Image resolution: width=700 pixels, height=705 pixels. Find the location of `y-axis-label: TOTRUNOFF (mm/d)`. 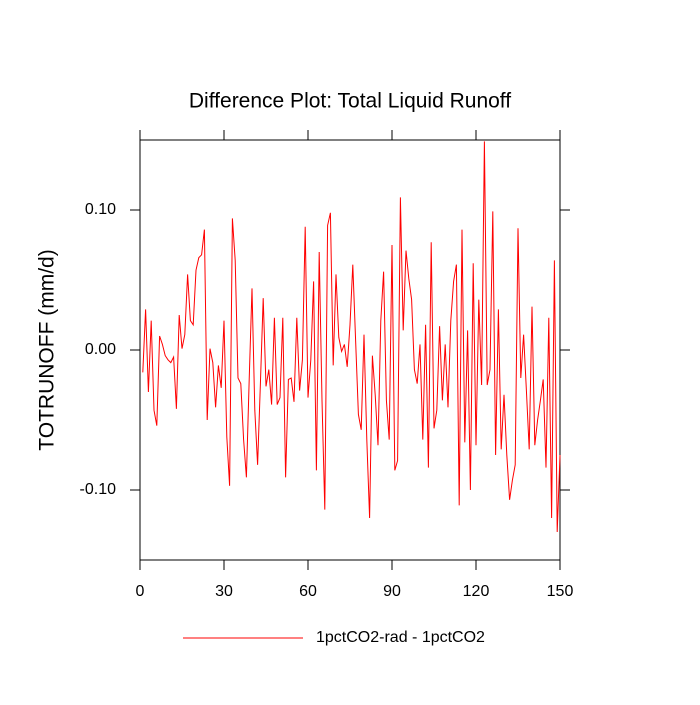

y-axis-label: TOTRUNOFF (mm/d) is located at coordinates (47, 349).